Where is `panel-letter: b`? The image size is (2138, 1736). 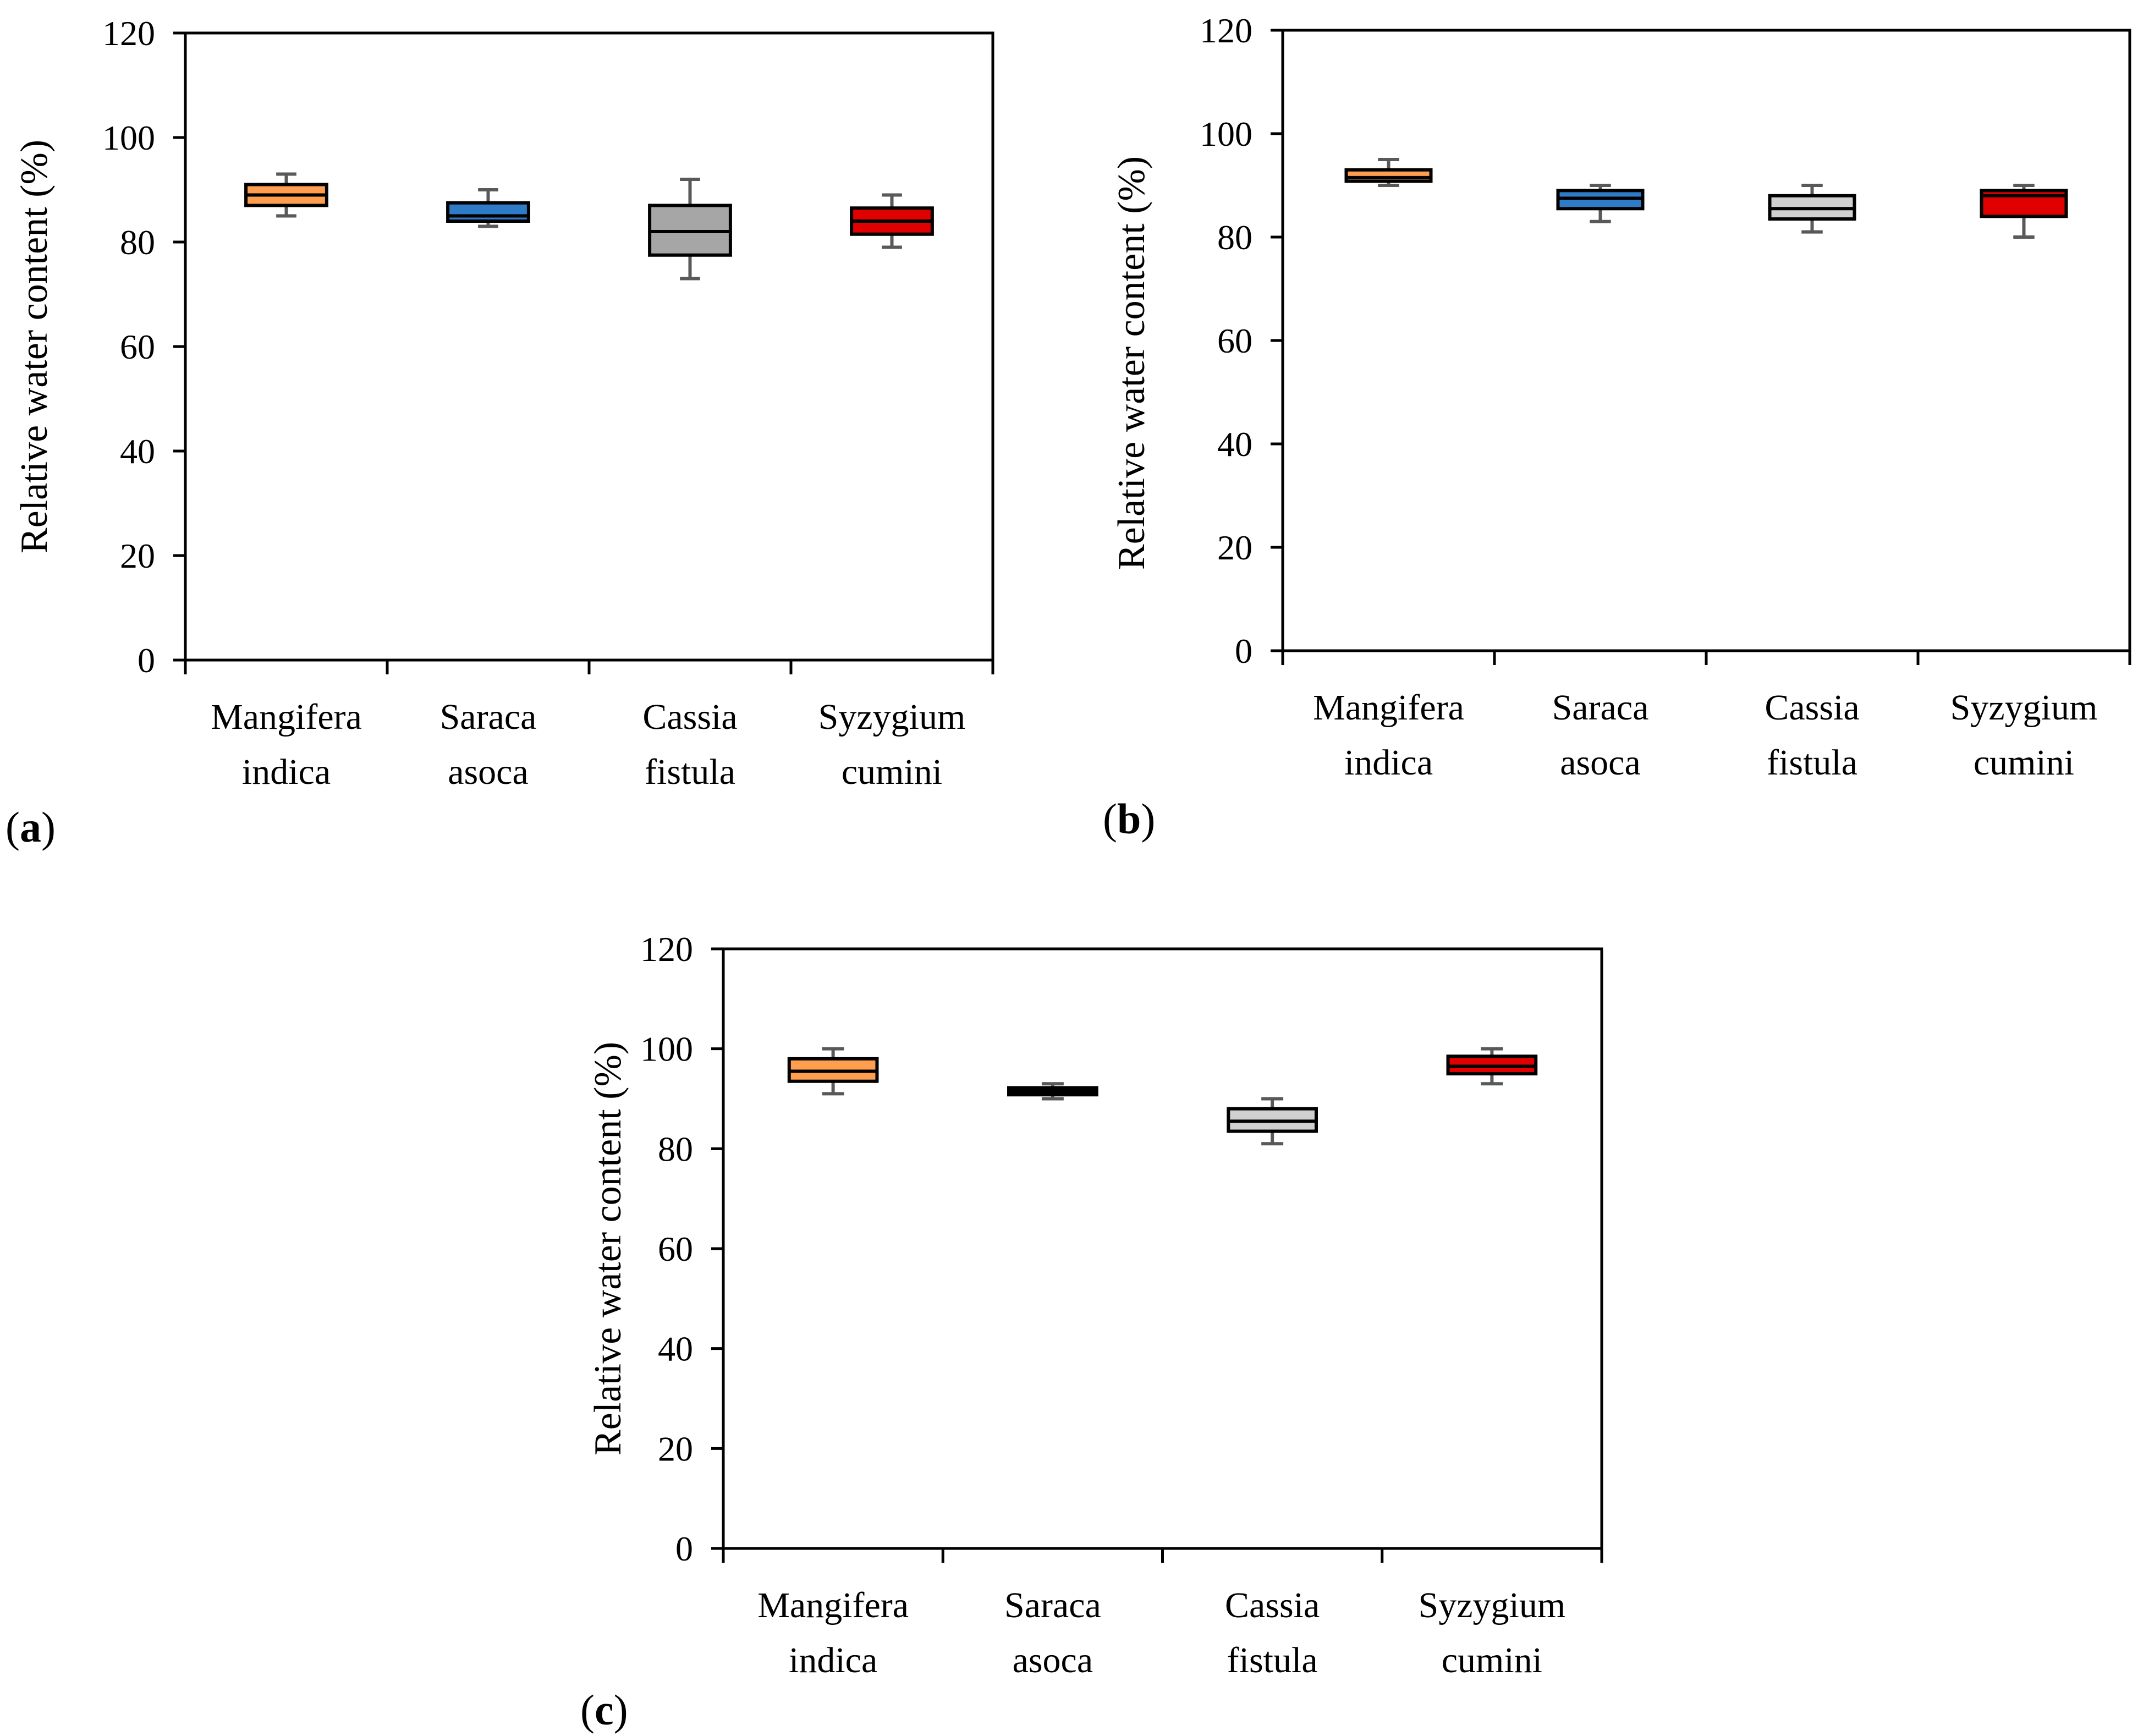
panel-letter: b is located at coordinates (1129, 819).